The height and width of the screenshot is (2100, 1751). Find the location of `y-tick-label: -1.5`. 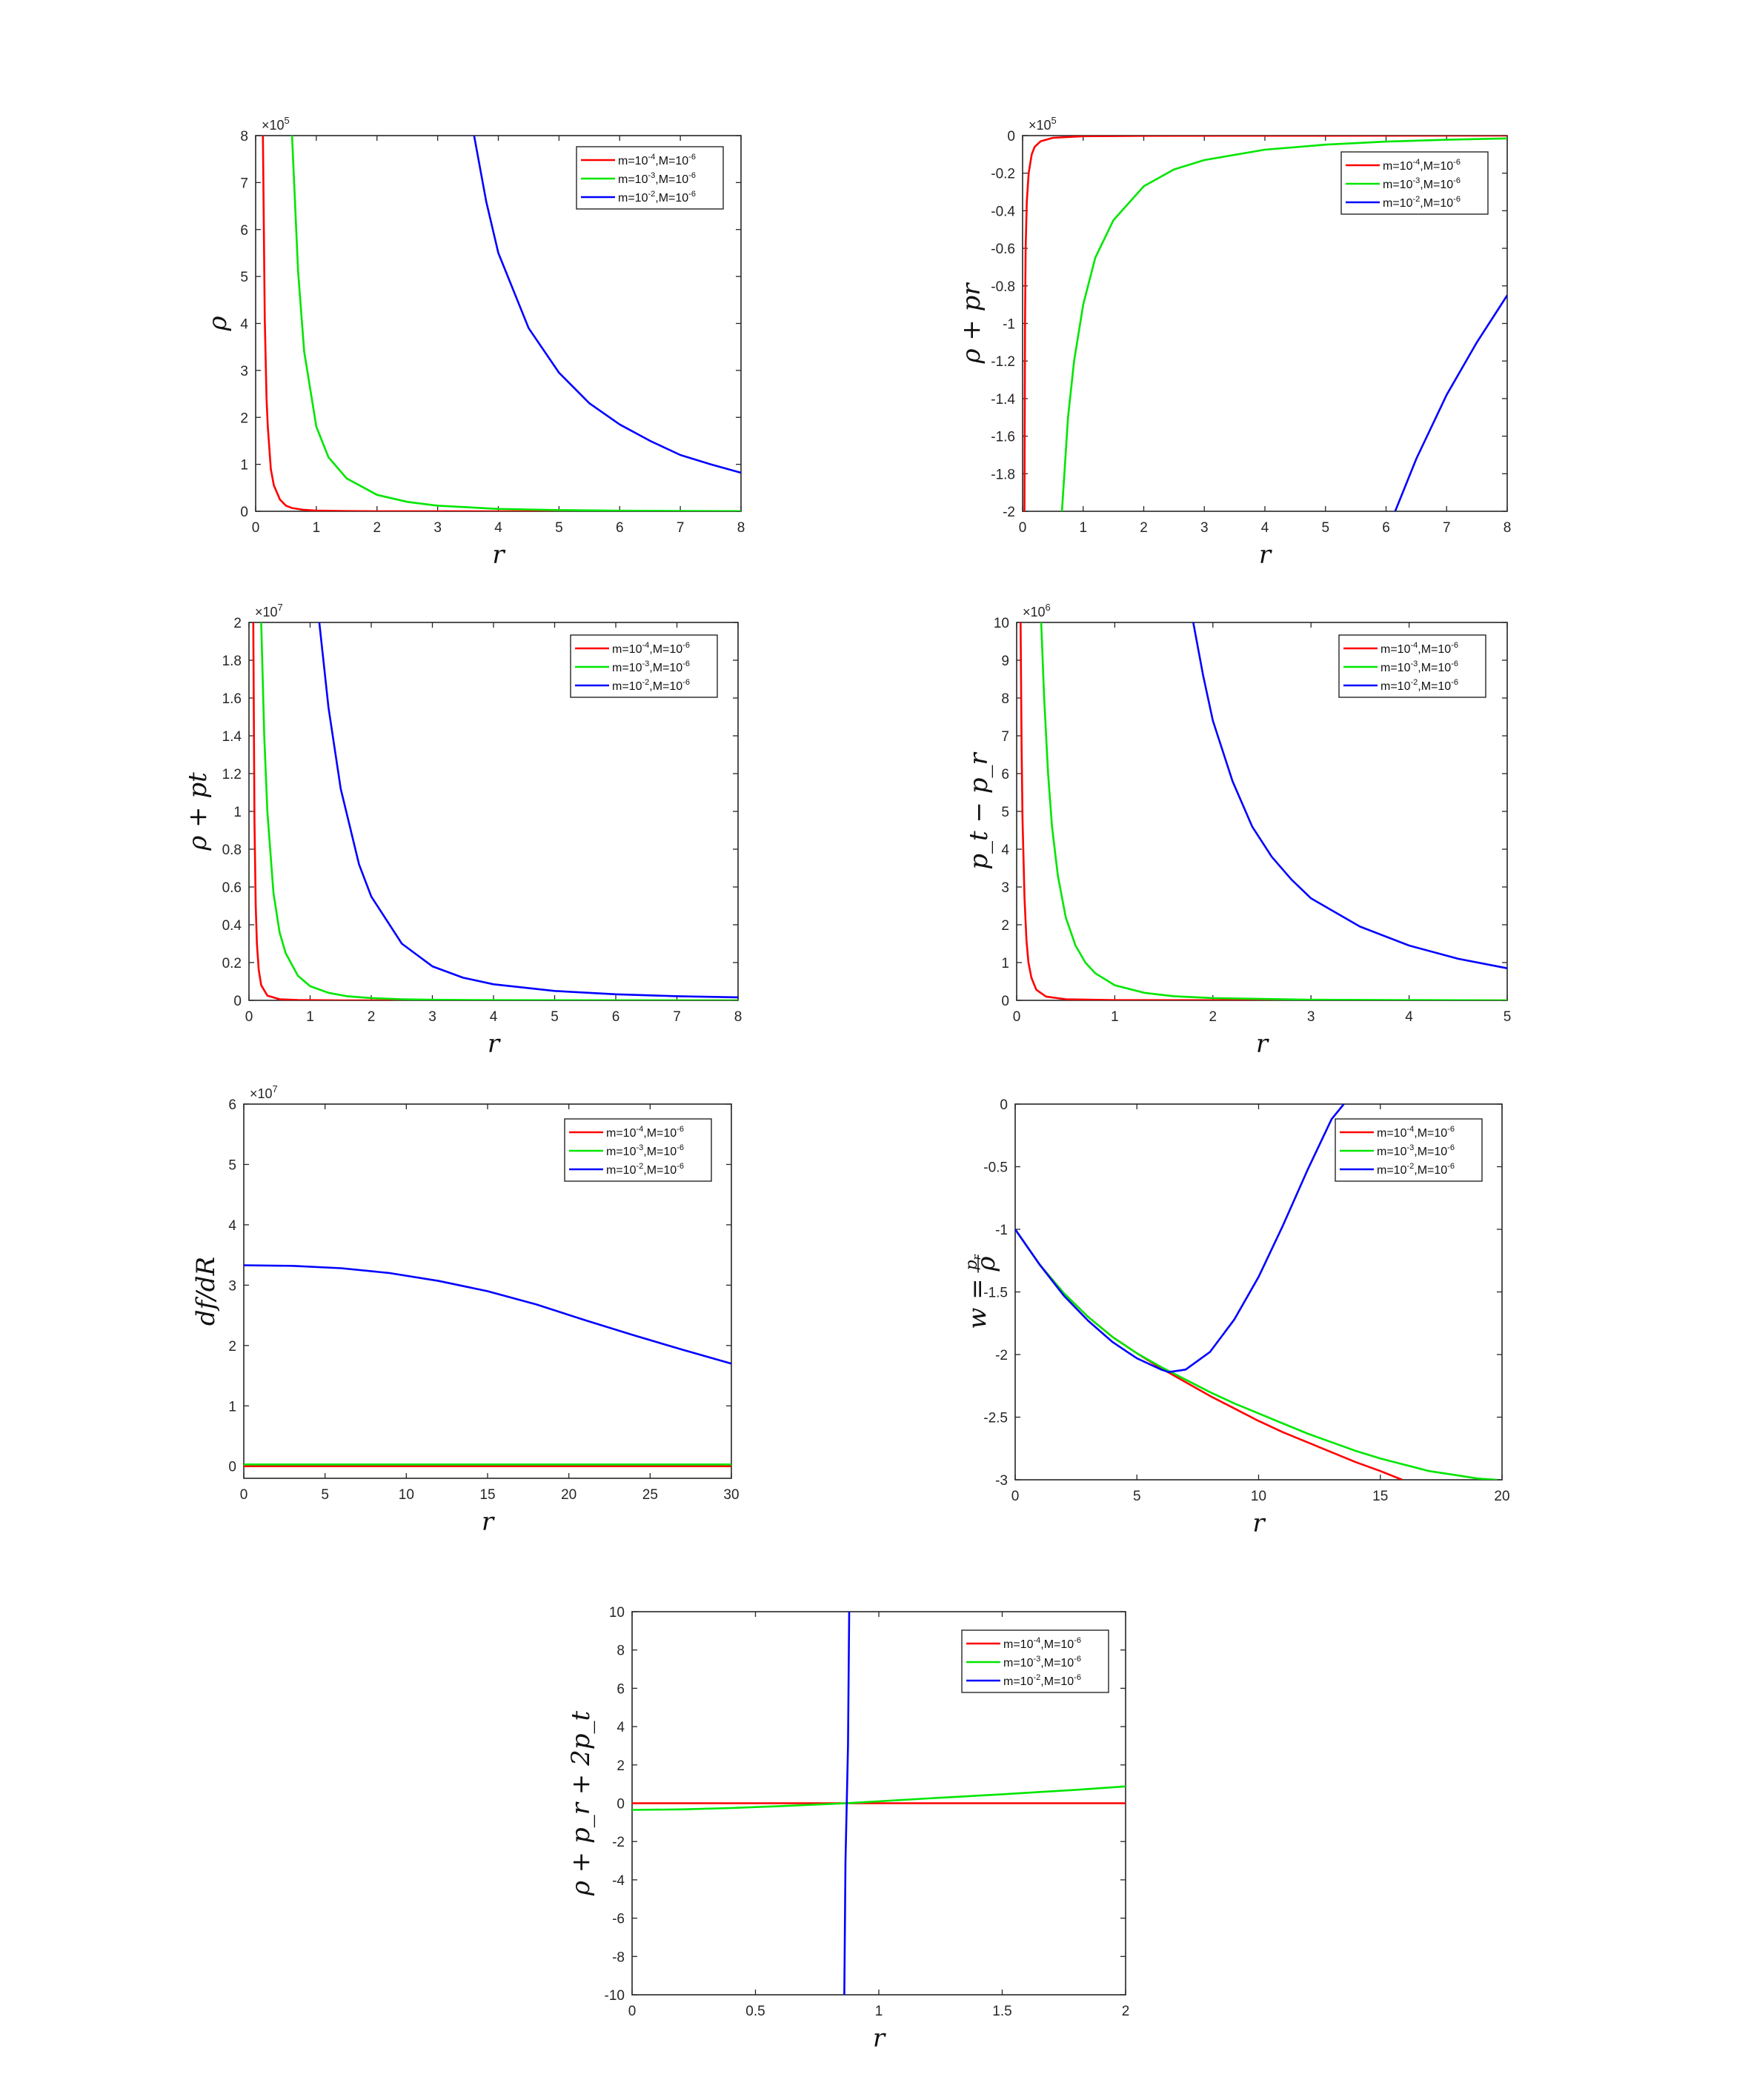

y-tick-label: -1.5 is located at coordinates (995, 1294).